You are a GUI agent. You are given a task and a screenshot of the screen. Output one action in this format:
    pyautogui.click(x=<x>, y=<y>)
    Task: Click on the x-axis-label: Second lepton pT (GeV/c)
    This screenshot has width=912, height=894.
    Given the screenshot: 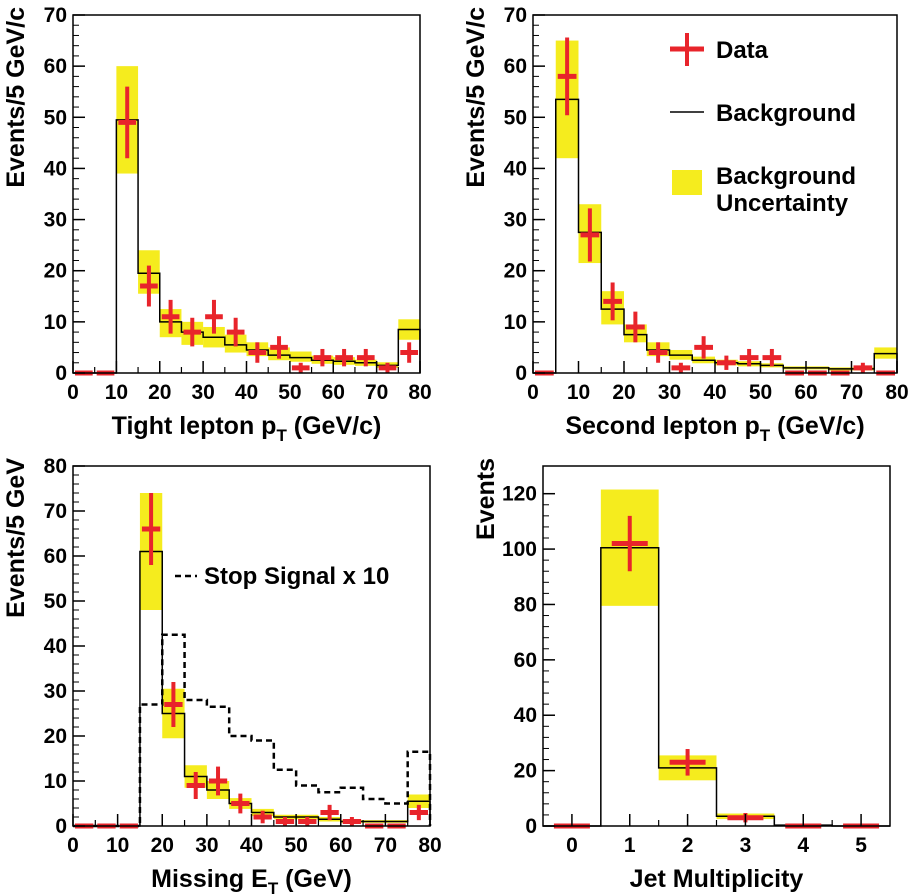 What is the action you would take?
    pyautogui.click(x=714, y=428)
    